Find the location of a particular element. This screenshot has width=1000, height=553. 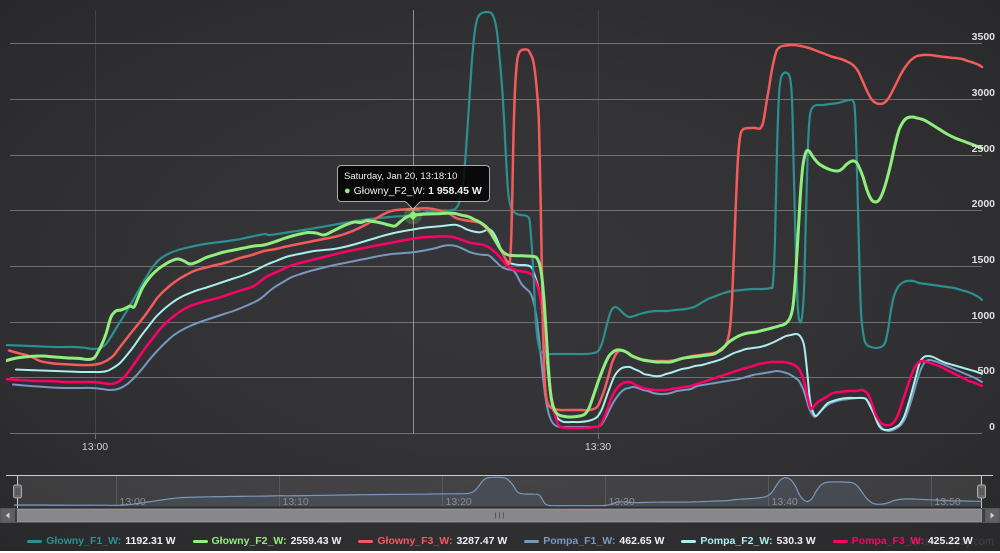

svg-text: 13:20 is located at coordinates (459, 502).